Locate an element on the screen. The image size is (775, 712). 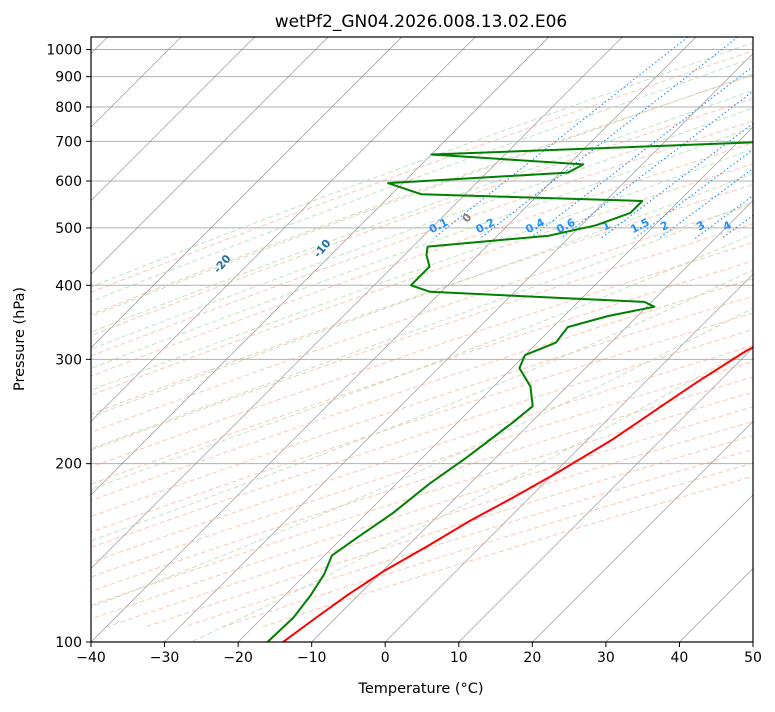
x-tick-label: 50 is located at coordinates (753, 658).